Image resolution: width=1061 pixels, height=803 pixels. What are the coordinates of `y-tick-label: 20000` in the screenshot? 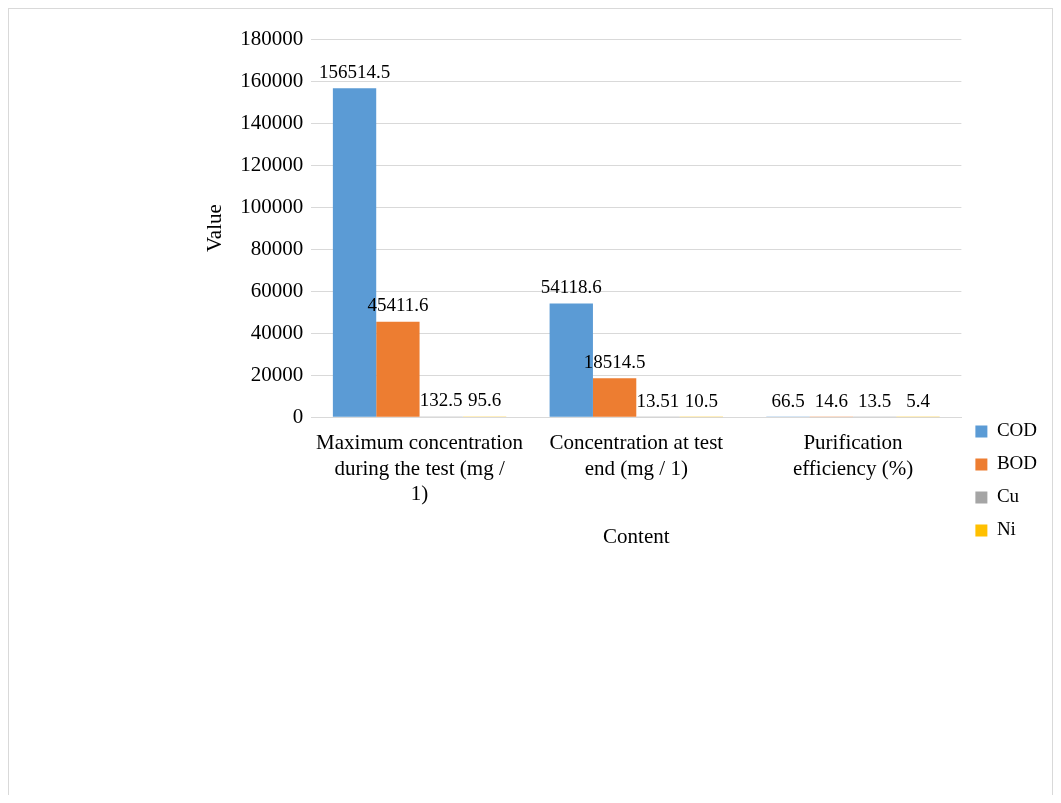 It's located at (277, 373).